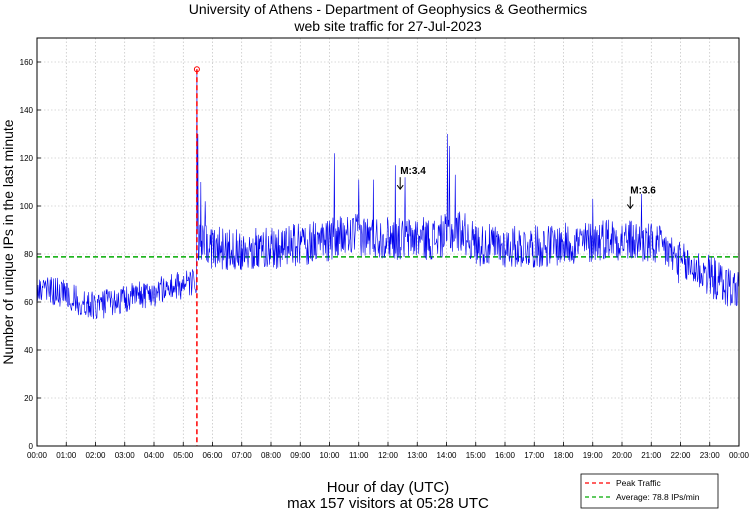 The width and height of the screenshot is (750, 511). I want to click on x-tick-label: 18:00, so click(563, 455).